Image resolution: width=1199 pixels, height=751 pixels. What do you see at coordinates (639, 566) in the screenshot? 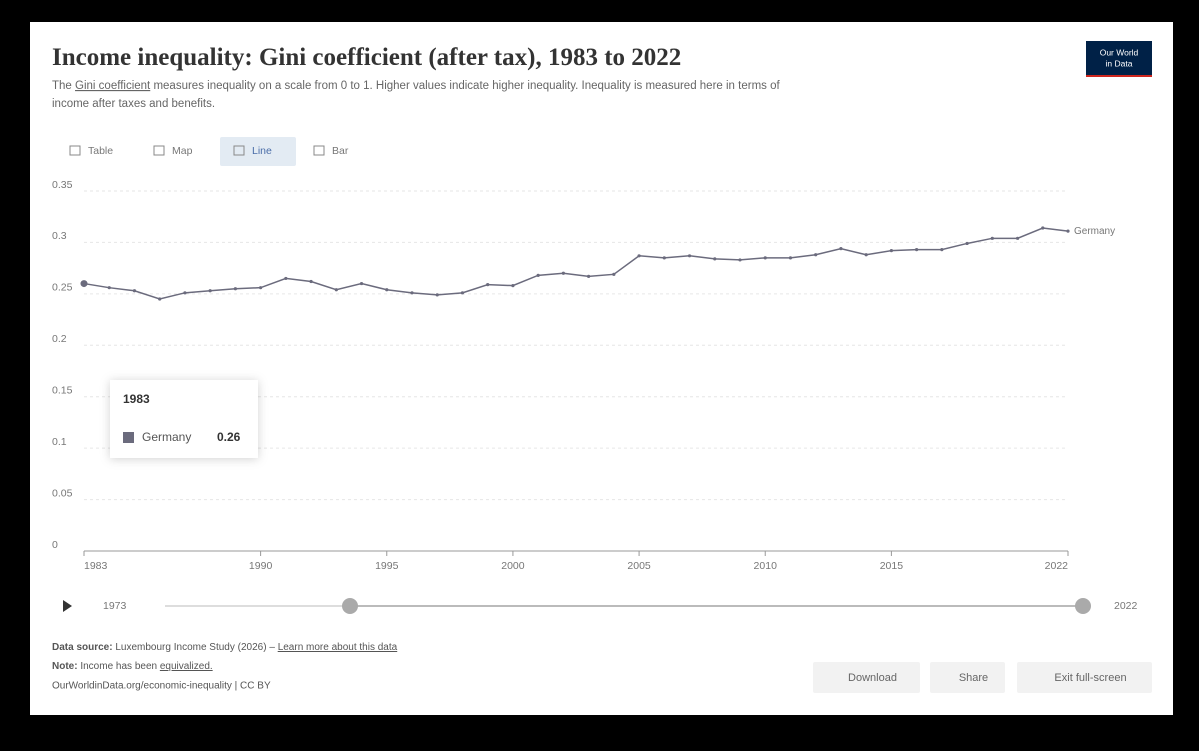
I see `x-tick-label: 2005` at bounding box center [639, 566].